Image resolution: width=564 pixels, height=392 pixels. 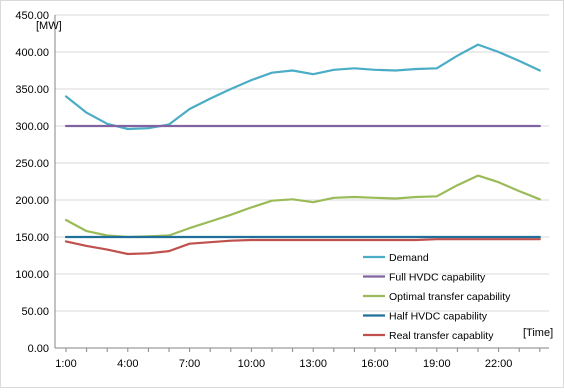 I want to click on x-tick-label: 22:00, so click(x=499, y=364).